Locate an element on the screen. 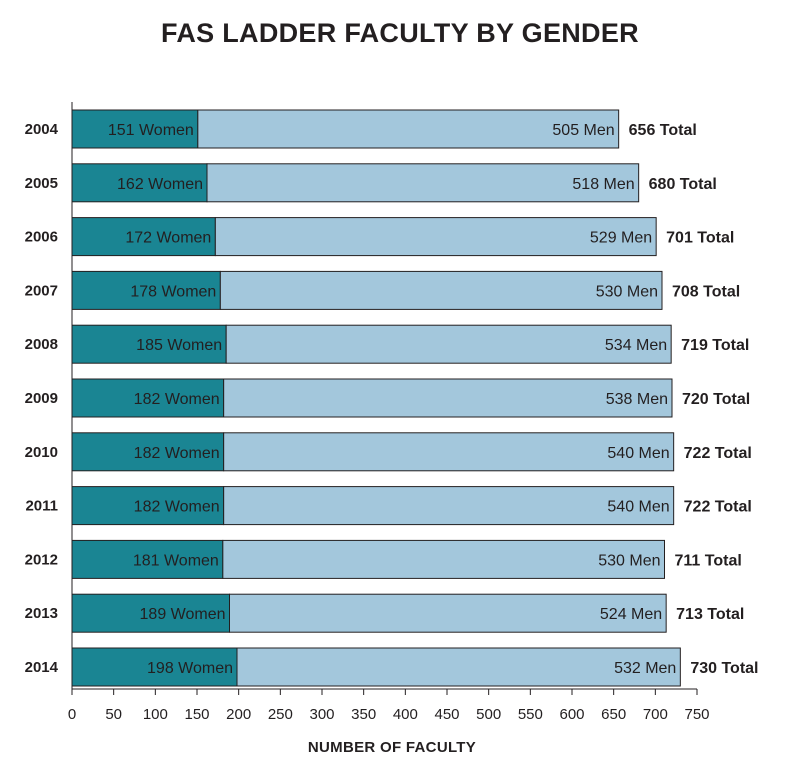  y-tick-label: 2008 is located at coordinates (41, 344).